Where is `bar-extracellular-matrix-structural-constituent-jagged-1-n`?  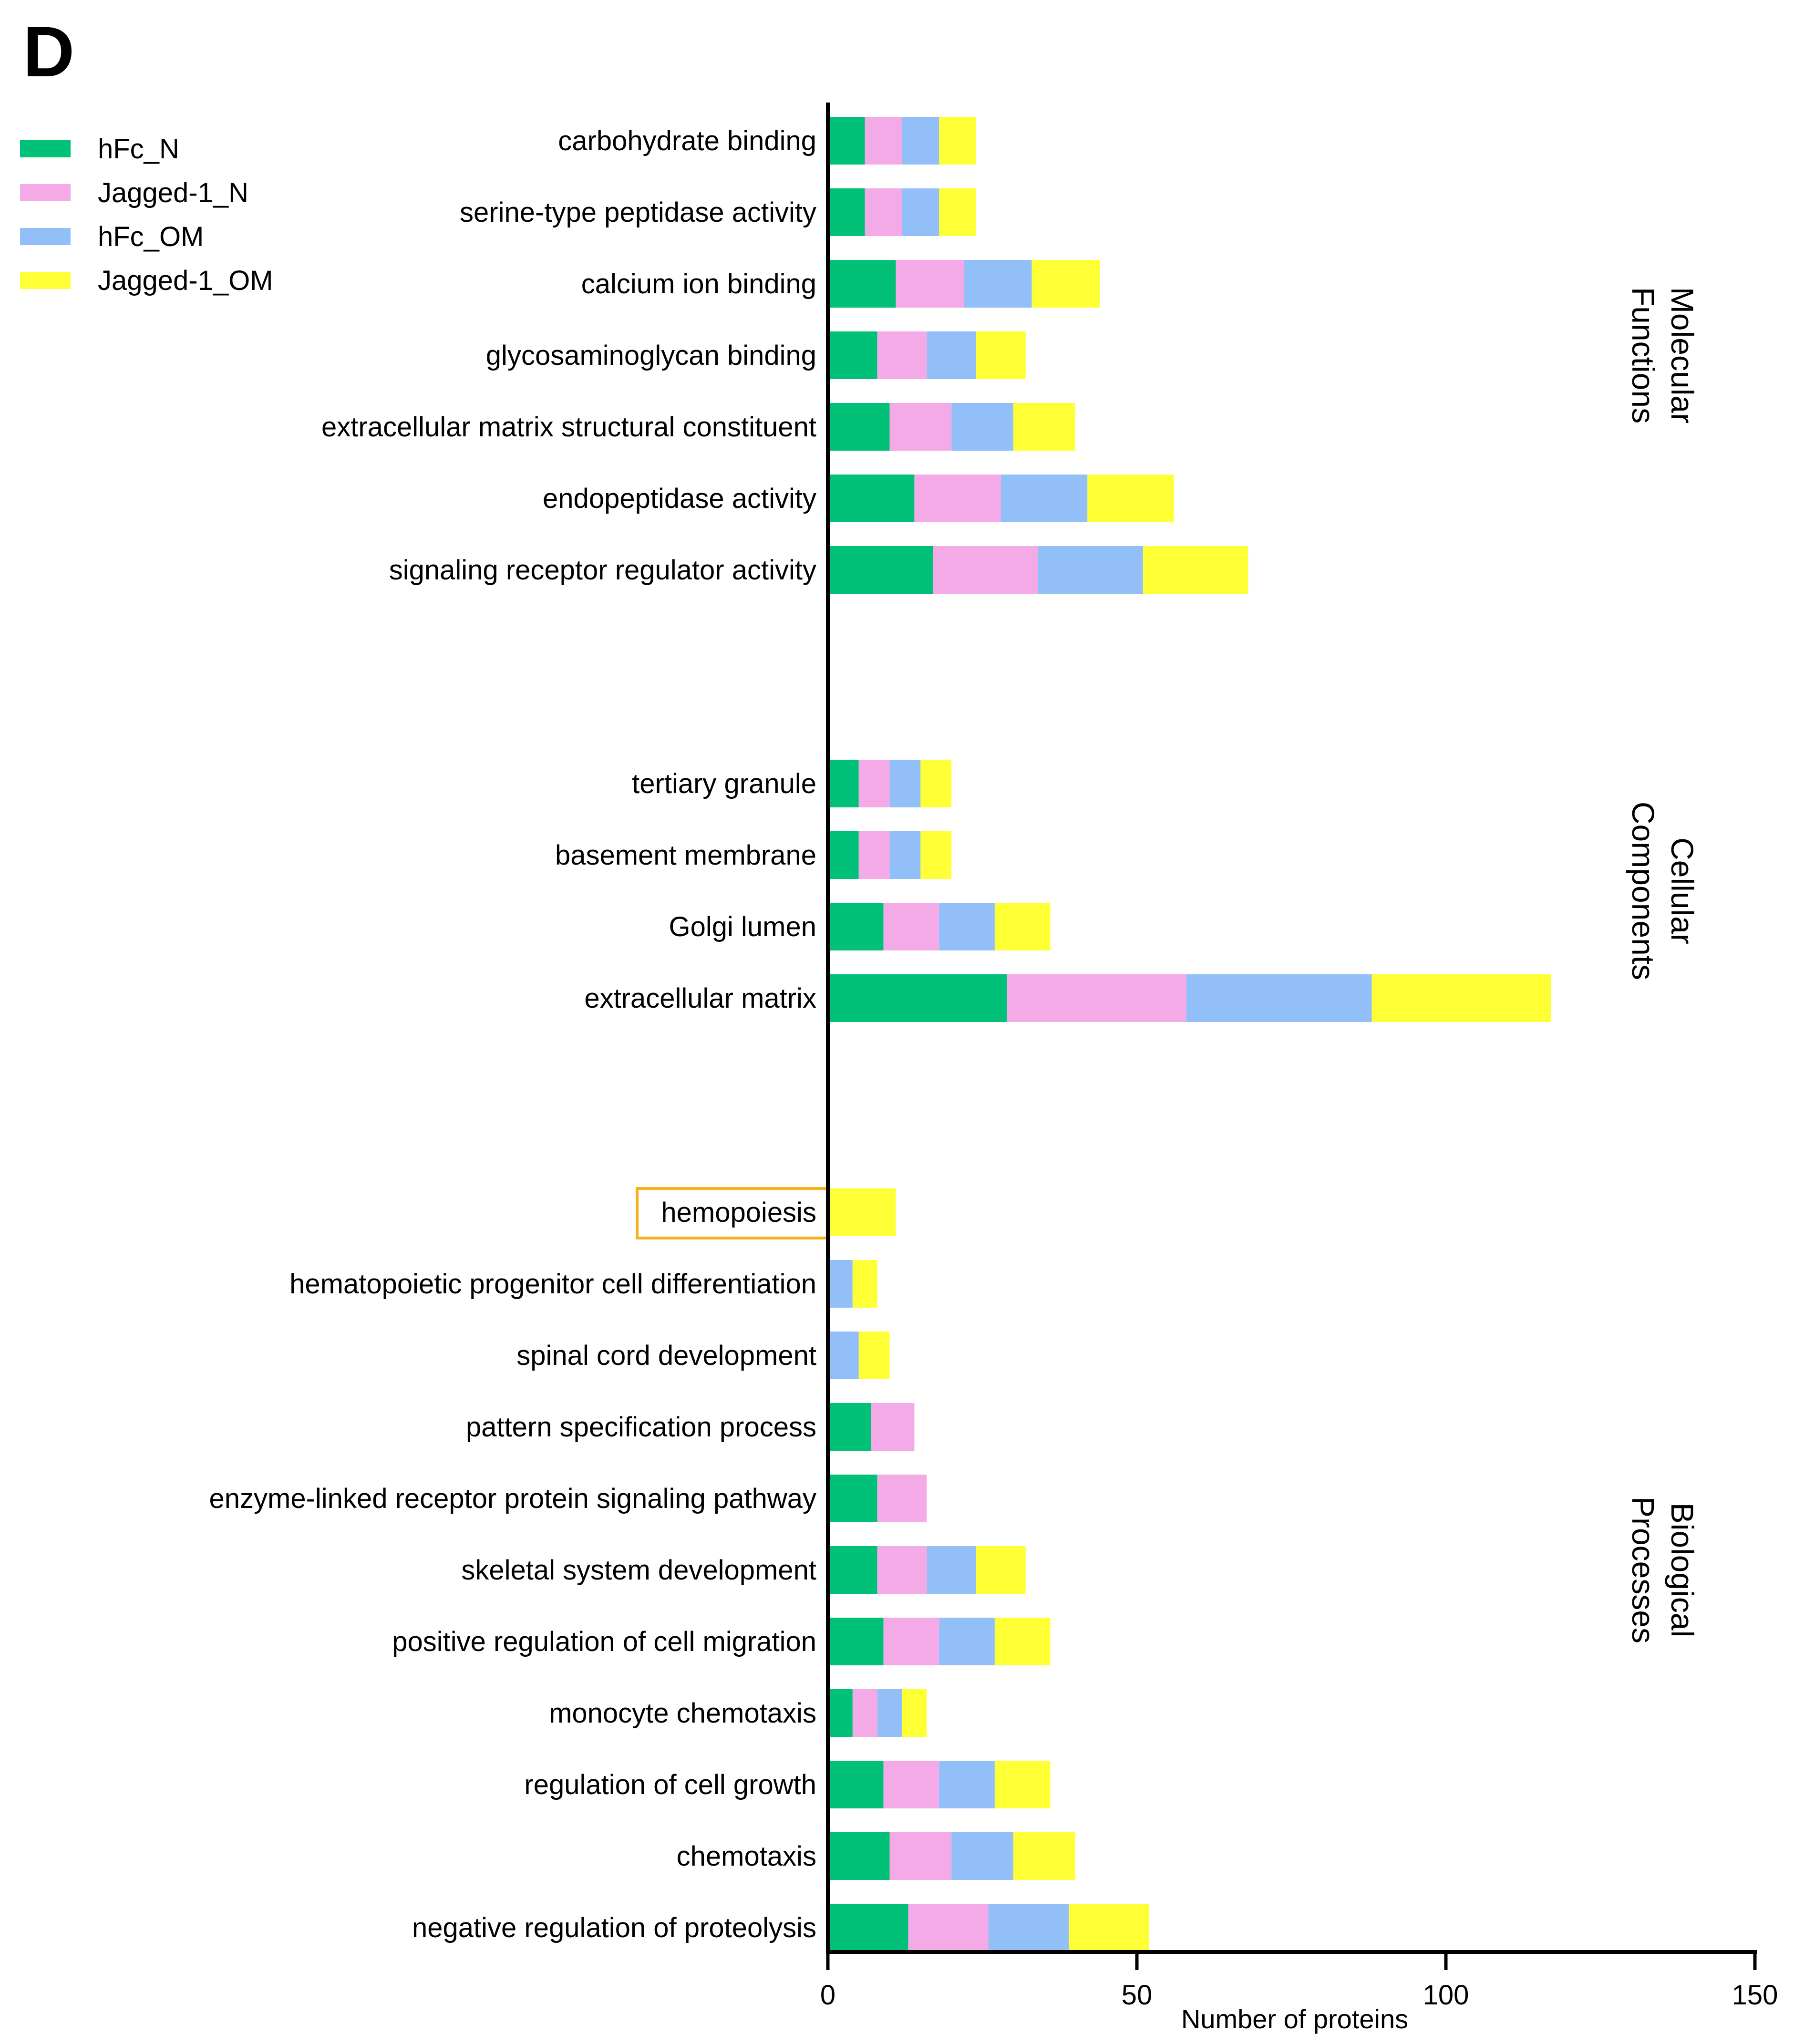 bar-extracellular-matrix-structural-constituent-jagged-1-n is located at coordinates (920, 427).